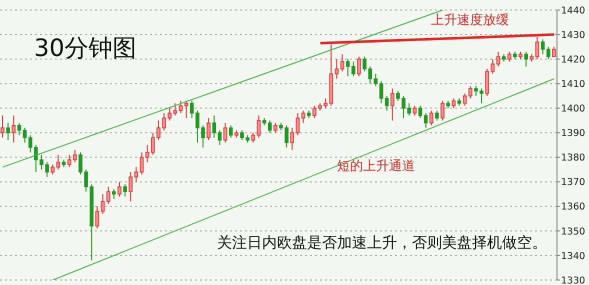 The width and height of the screenshot is (589, 285). I want to click on y-tick-label: 1440, so click(573, 10).